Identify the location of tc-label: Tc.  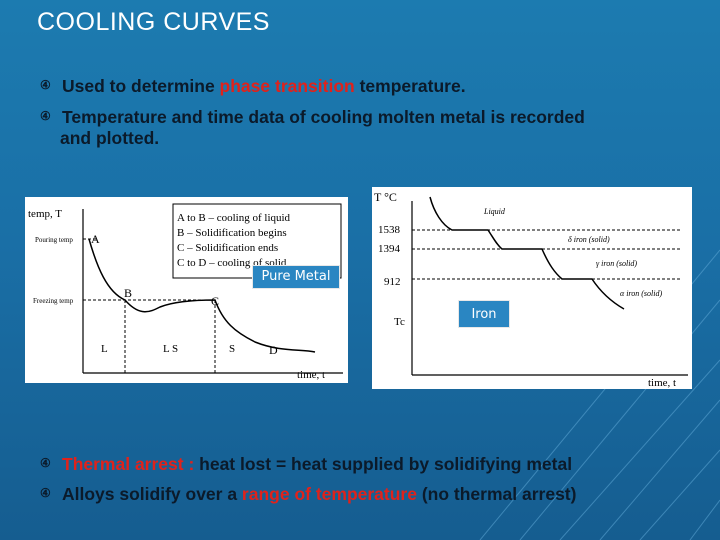
(399, 322).